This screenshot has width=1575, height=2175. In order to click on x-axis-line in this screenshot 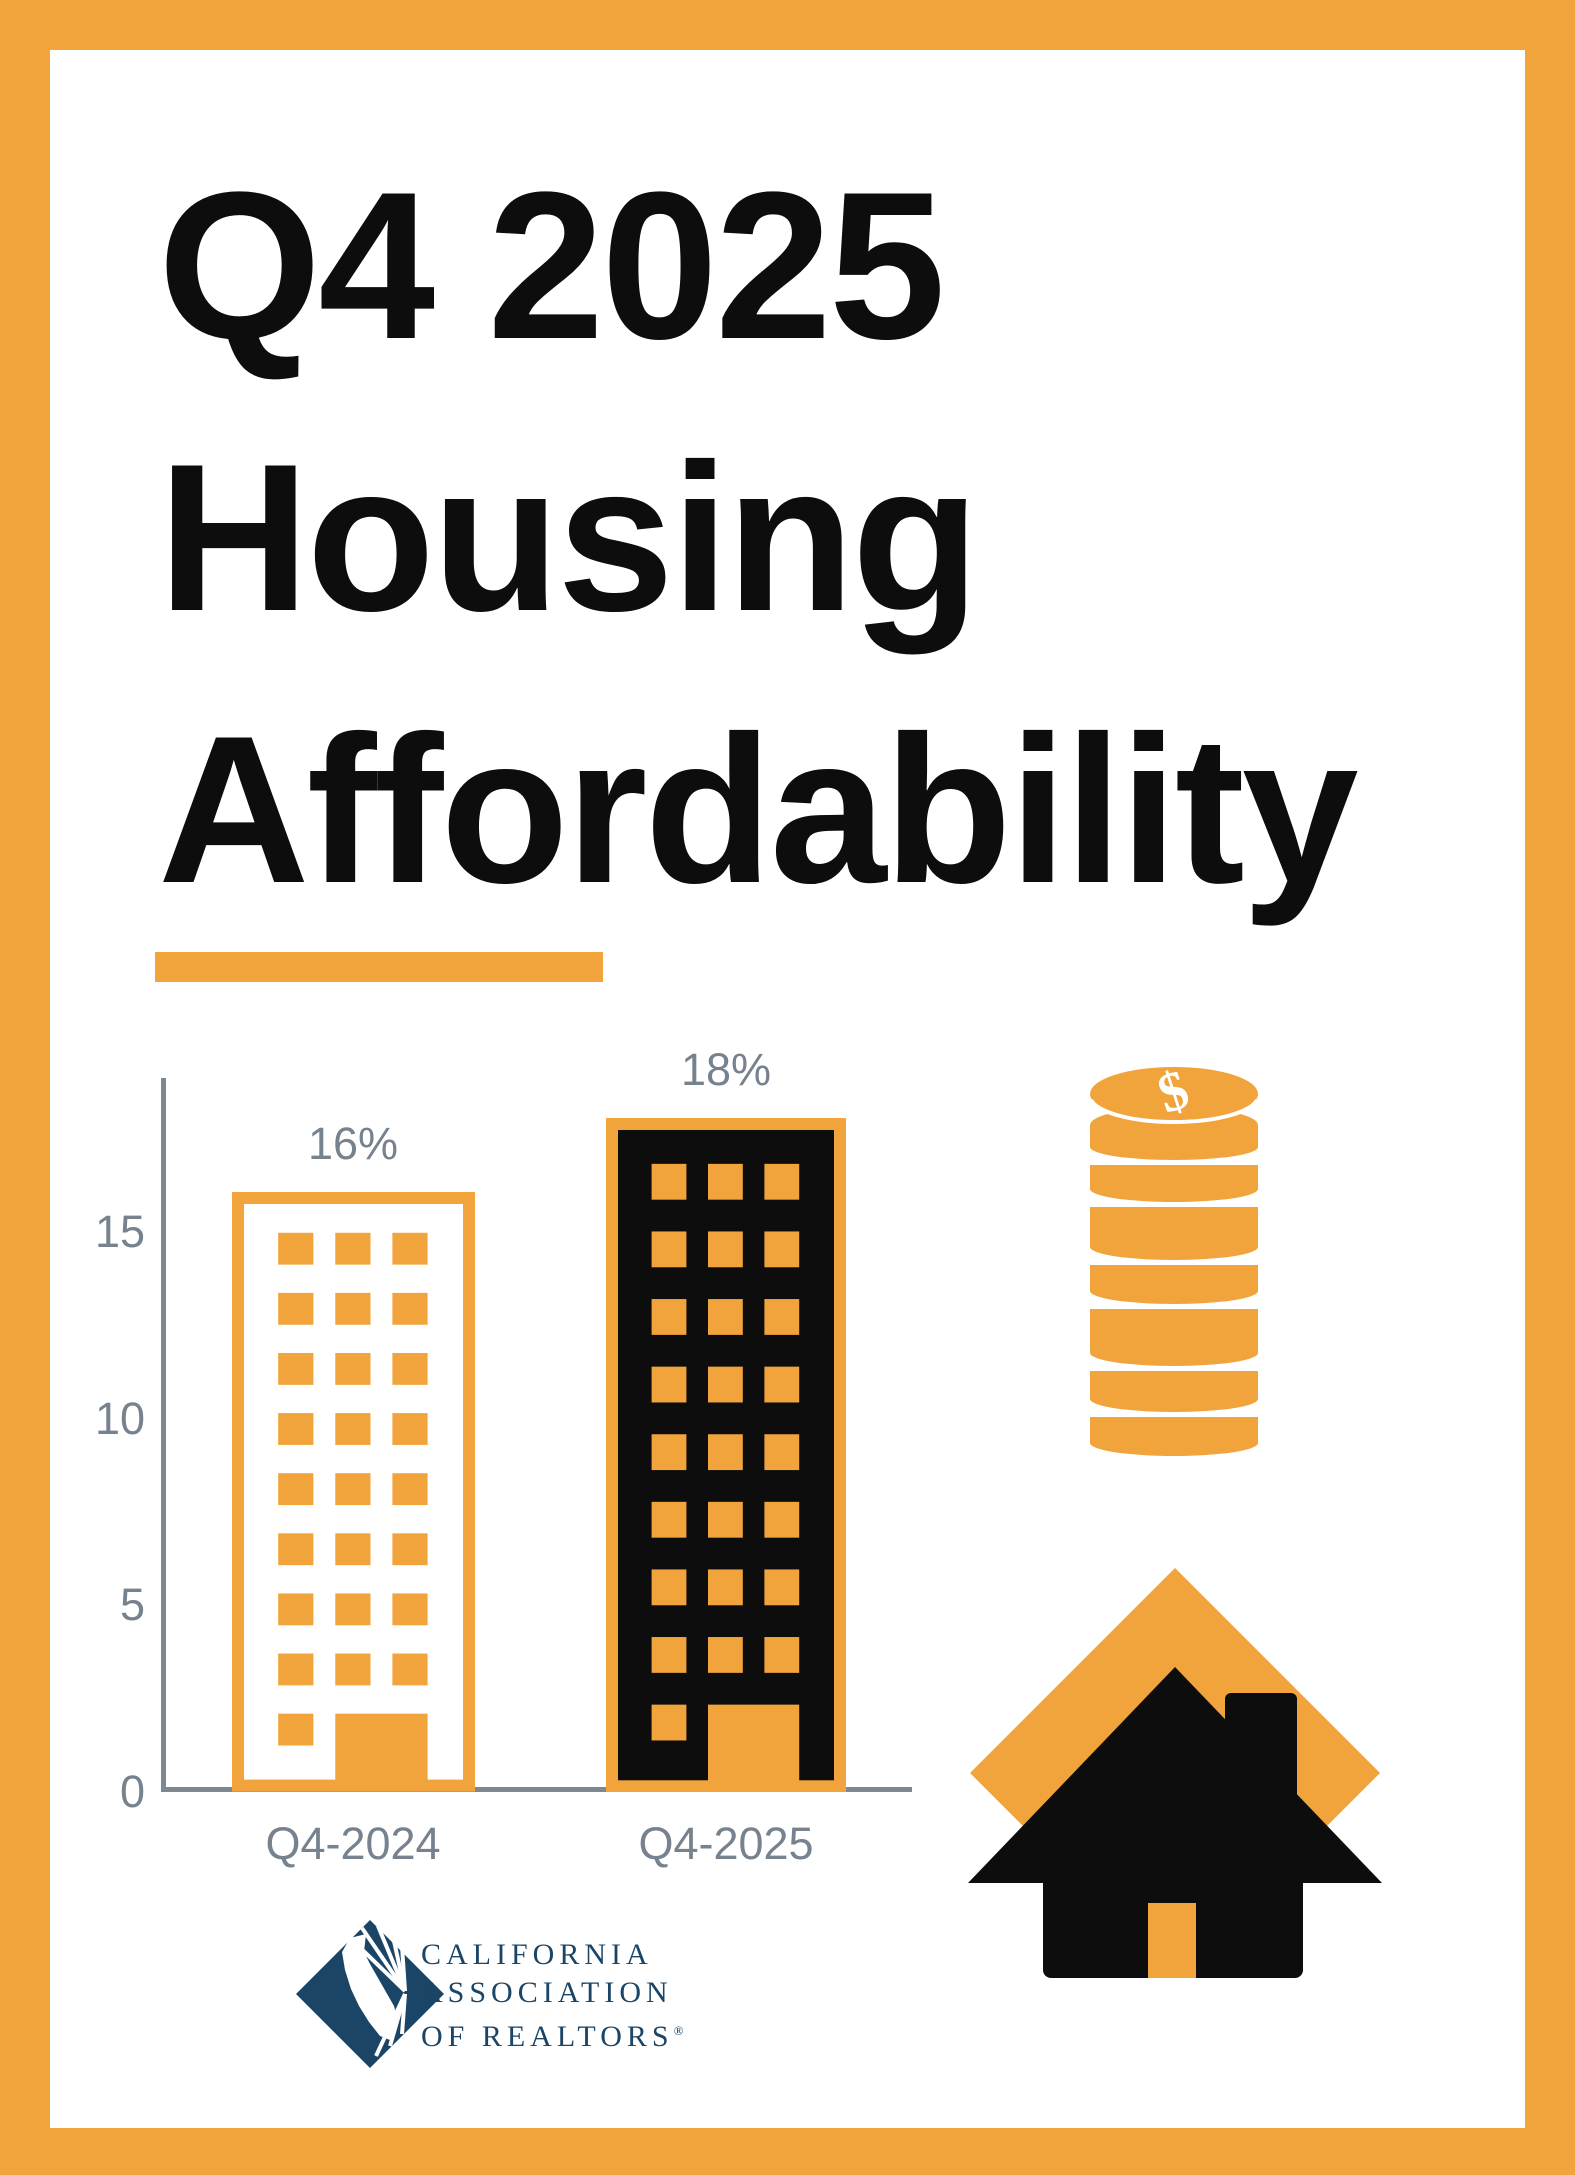, I will do `click(536, 1789)`.